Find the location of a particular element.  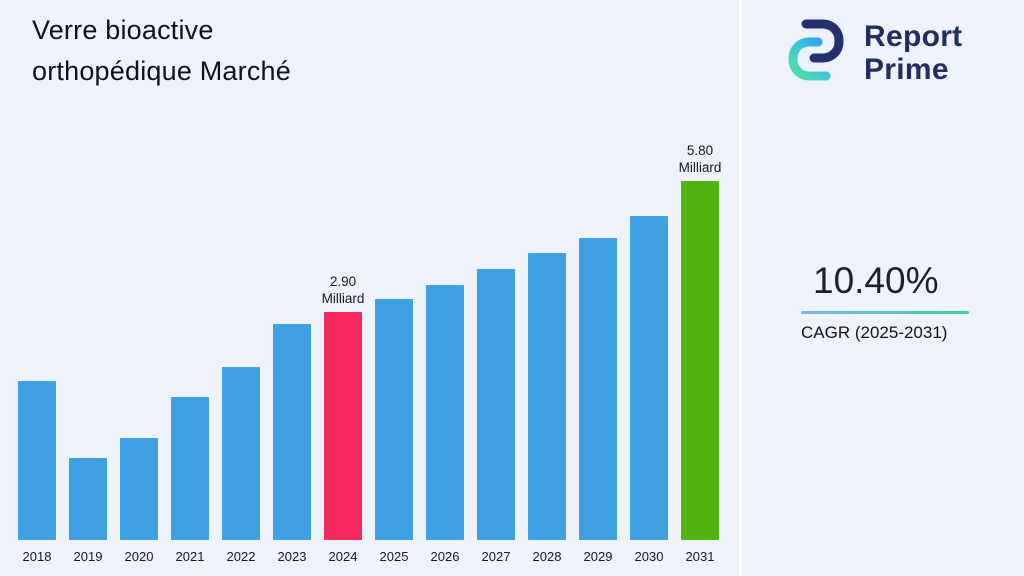

bar-column-2022: 2022 is located at coordinates (241, 465).